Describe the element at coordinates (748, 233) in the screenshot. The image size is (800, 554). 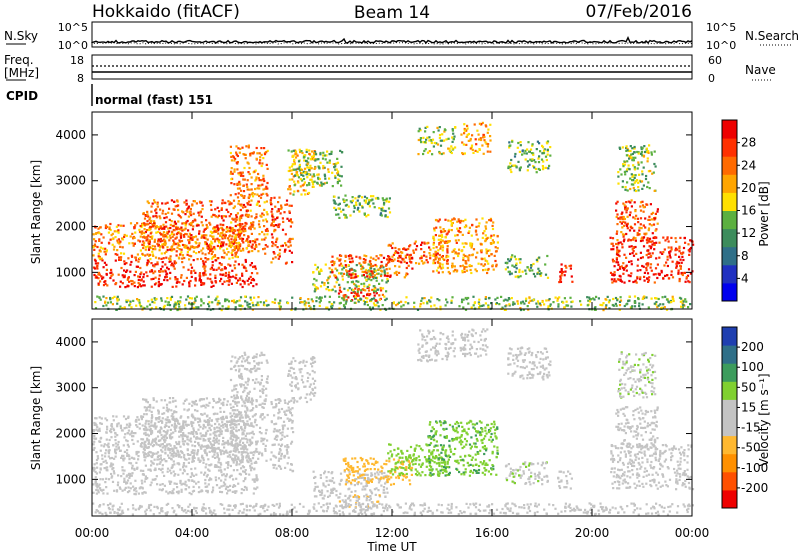
I see `colorbar-tick-label: 12` at that location.